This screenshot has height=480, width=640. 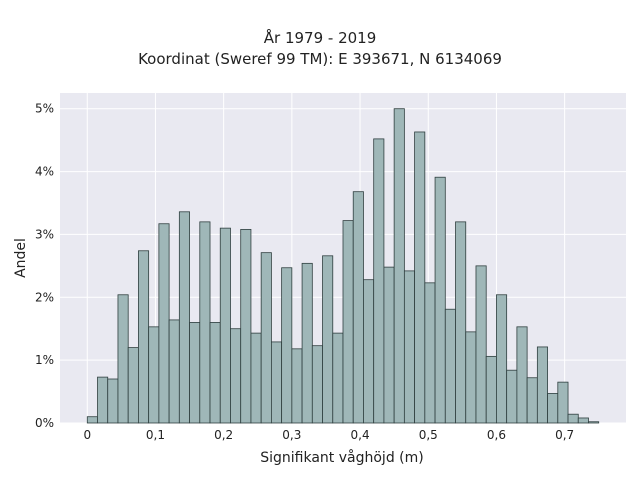 What do you see at coordinates (223, 435) in the screenshot?
I see `x-tick-label: 0,2` at bounding box center [223, 435].